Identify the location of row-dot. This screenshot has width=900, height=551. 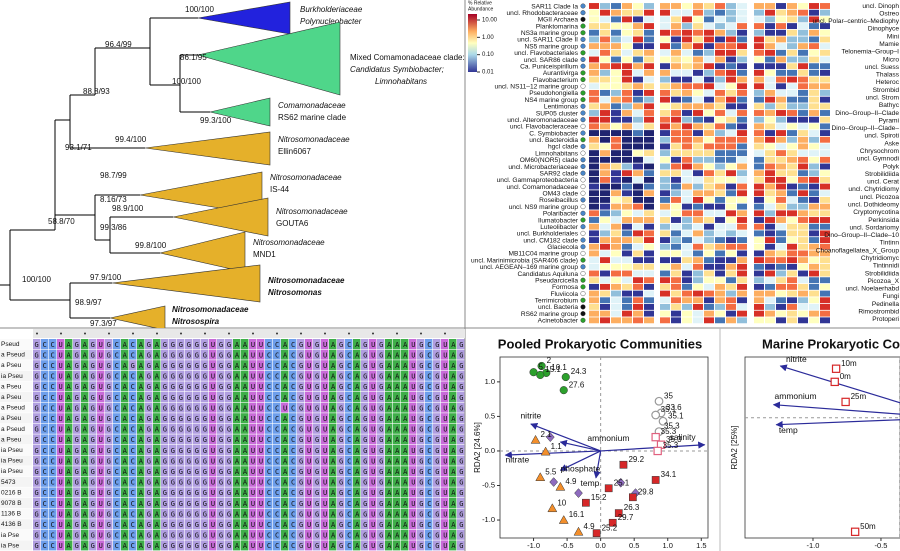
(583, 187).